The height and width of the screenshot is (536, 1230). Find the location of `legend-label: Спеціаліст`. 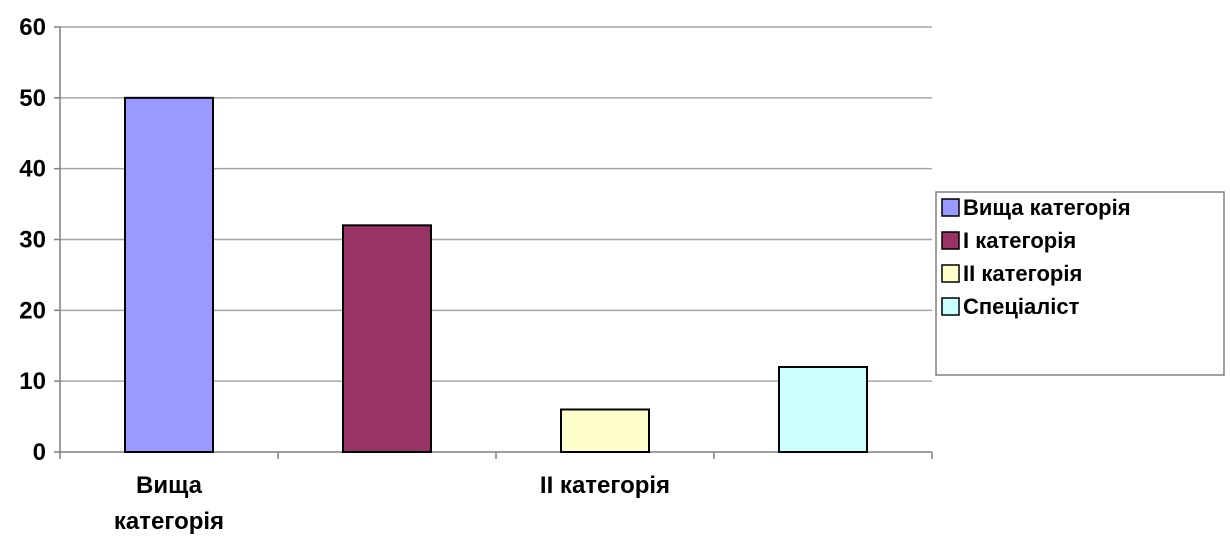

legend-label: Спеціаліст is located at coordinates (1021, 306).